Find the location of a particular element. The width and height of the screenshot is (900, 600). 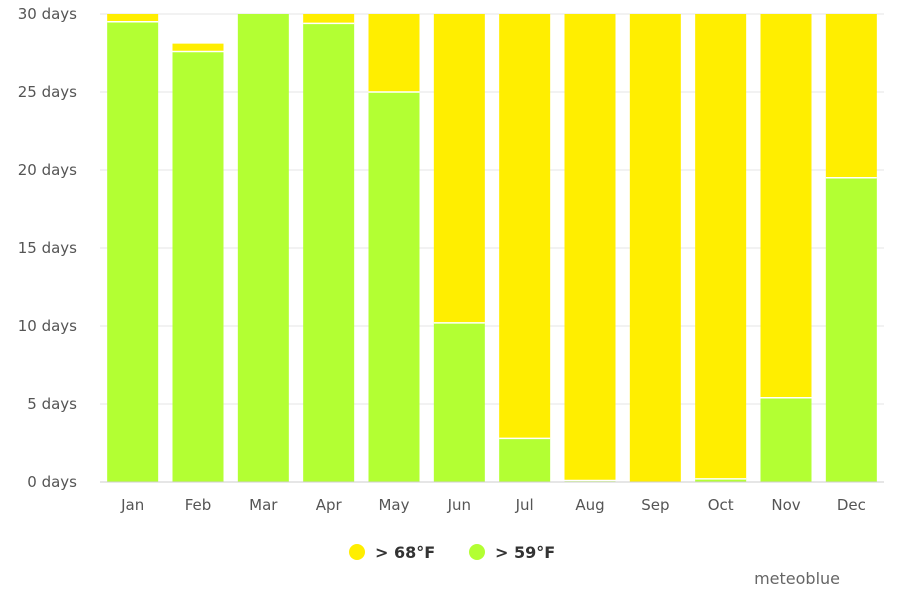

x-tick-label: Jun is located at coordinates (459, 505).